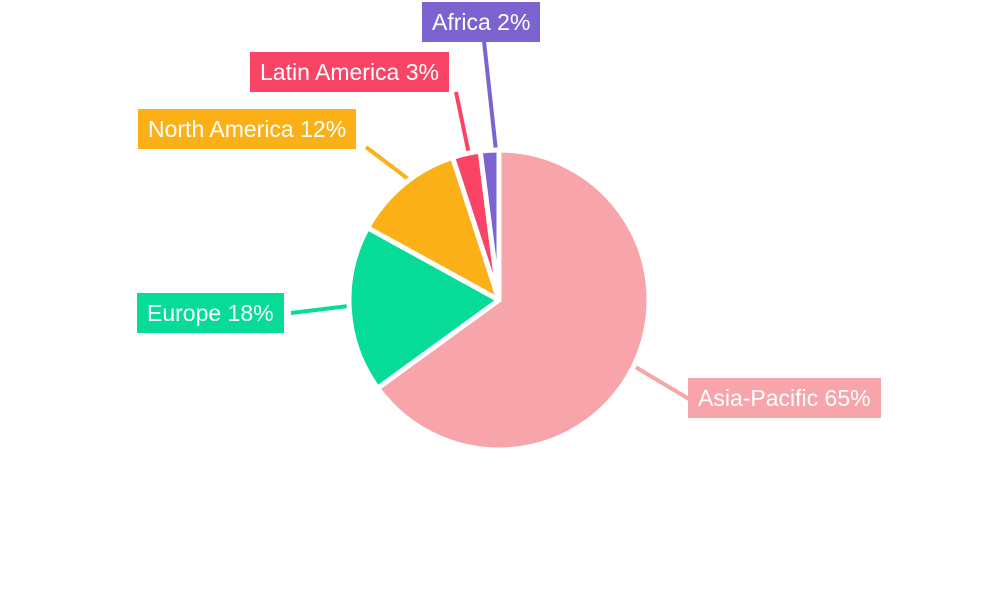 The width and height of the screenshot is (1000, 600). I want to click on callout-label-latin-america: Latin America 3%, so click(349, 72).